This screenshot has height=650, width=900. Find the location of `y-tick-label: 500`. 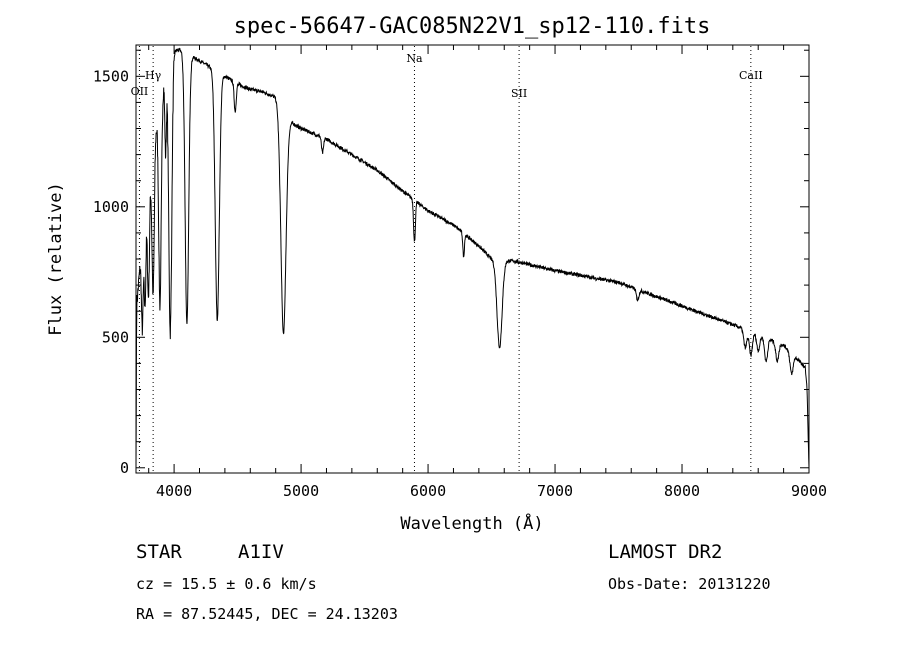

y-tick-label: 500 is located at coordinates (115, 337).